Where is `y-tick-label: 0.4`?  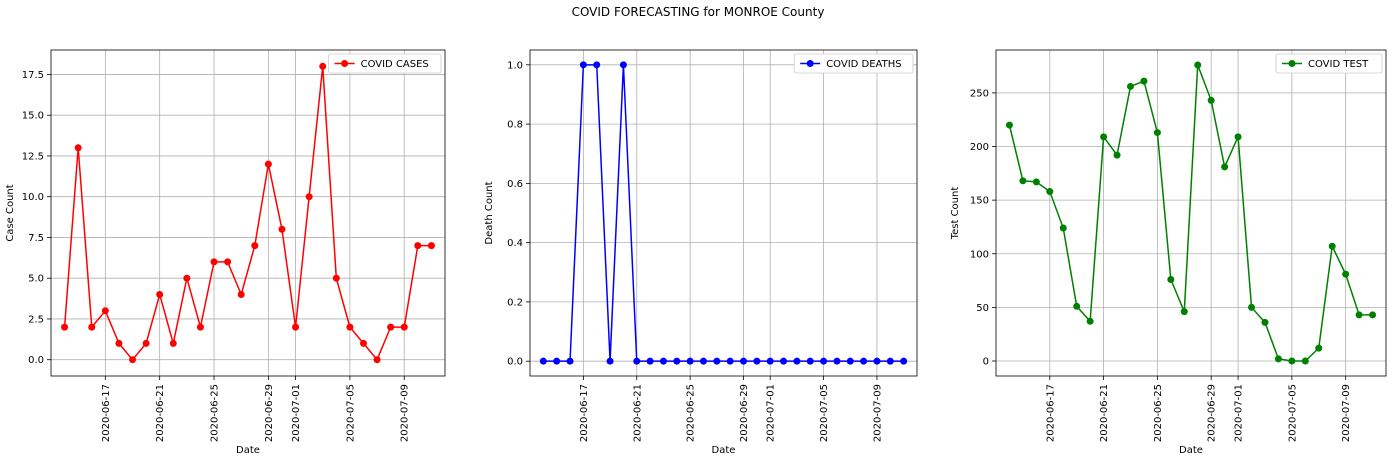
y-tick-label: 0.4 is located at coordinates (515, 243).